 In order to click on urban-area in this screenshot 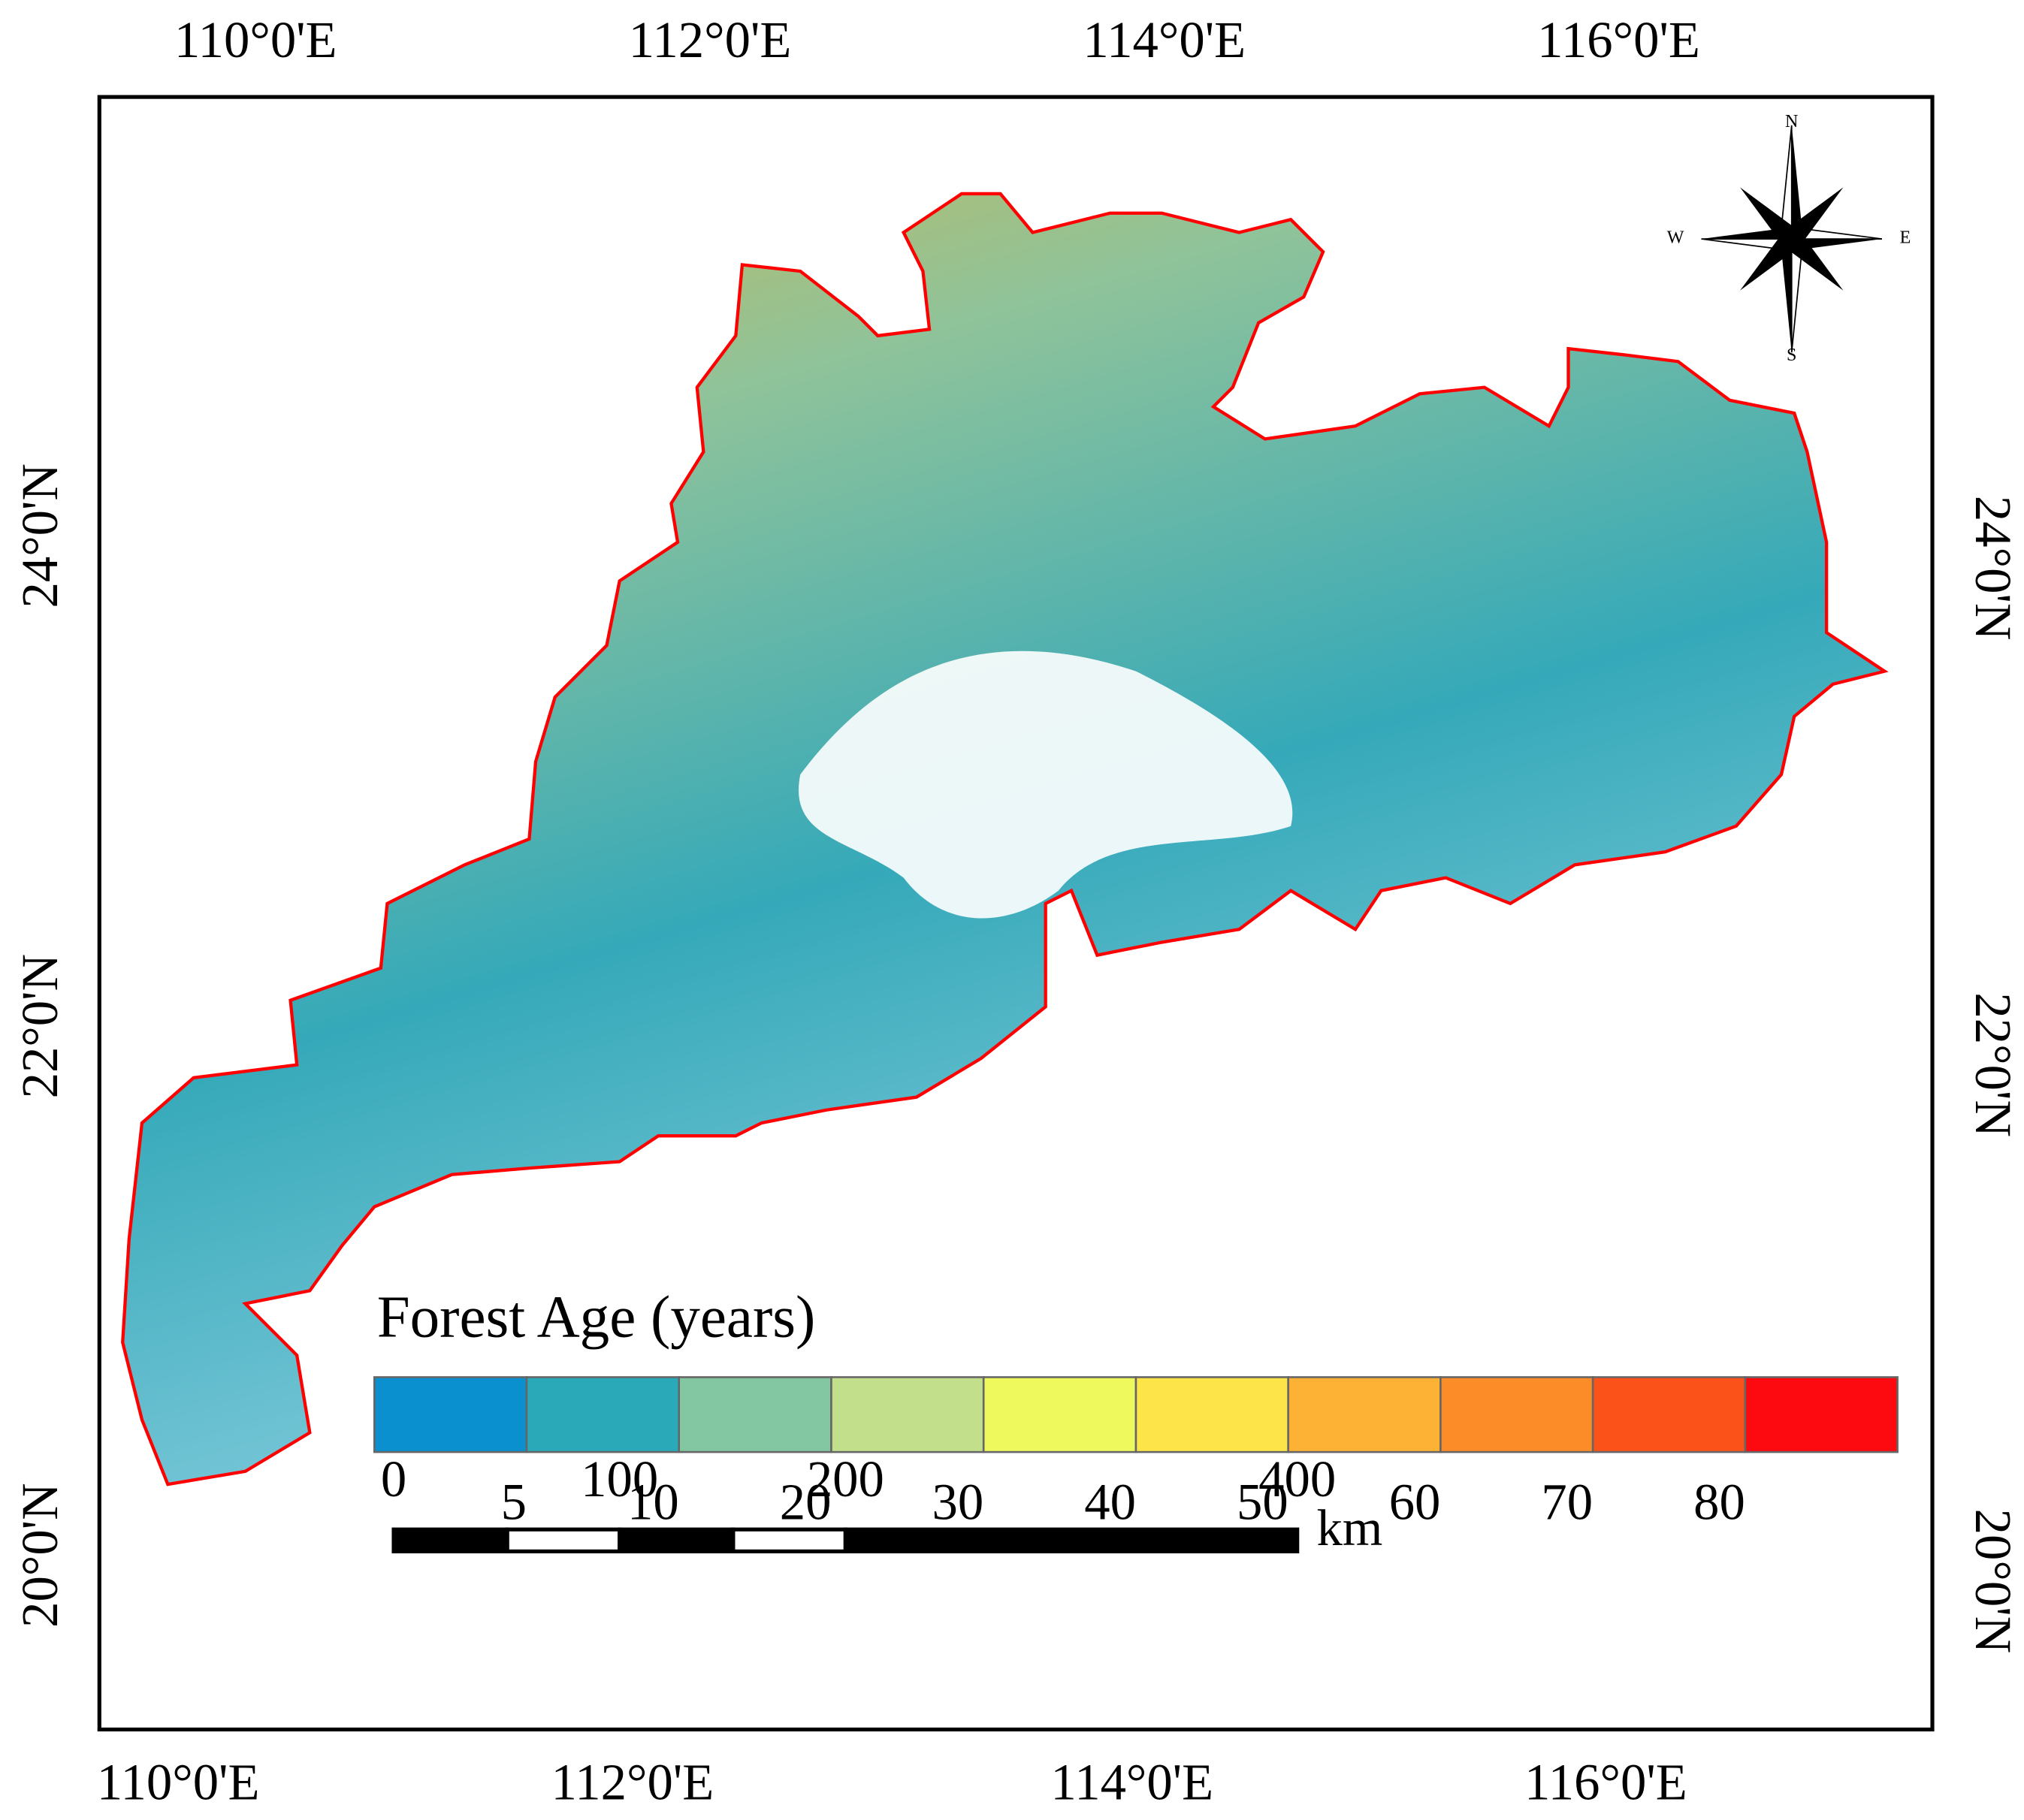, I will do `click(1046, 784)`.